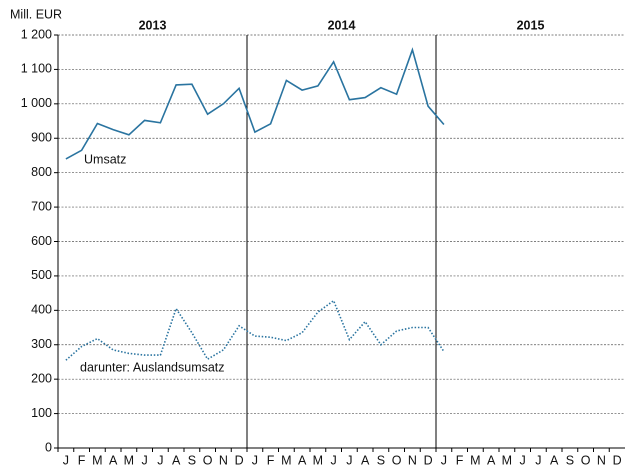 The image size is (625, 468). I want to click on series-label: Umsatz, so click(105, 159).